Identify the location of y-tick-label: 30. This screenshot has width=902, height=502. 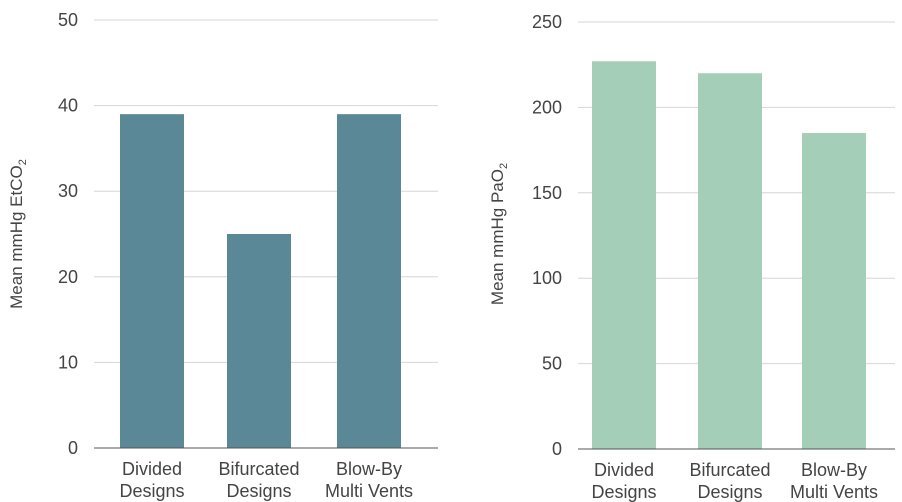
(68, 191).